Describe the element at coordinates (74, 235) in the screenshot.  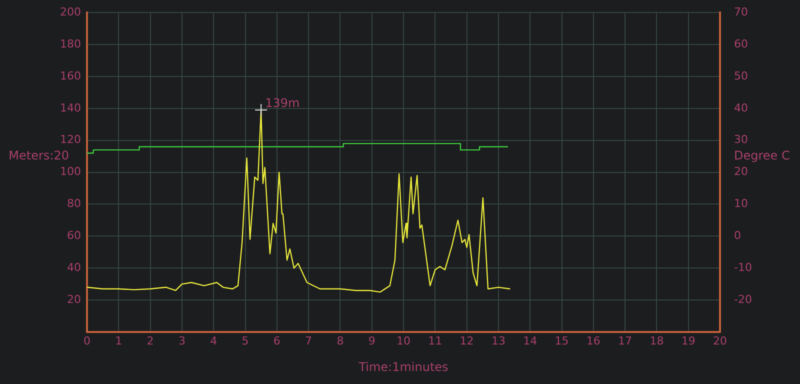
I see `y-tick-label: 60` at that location.